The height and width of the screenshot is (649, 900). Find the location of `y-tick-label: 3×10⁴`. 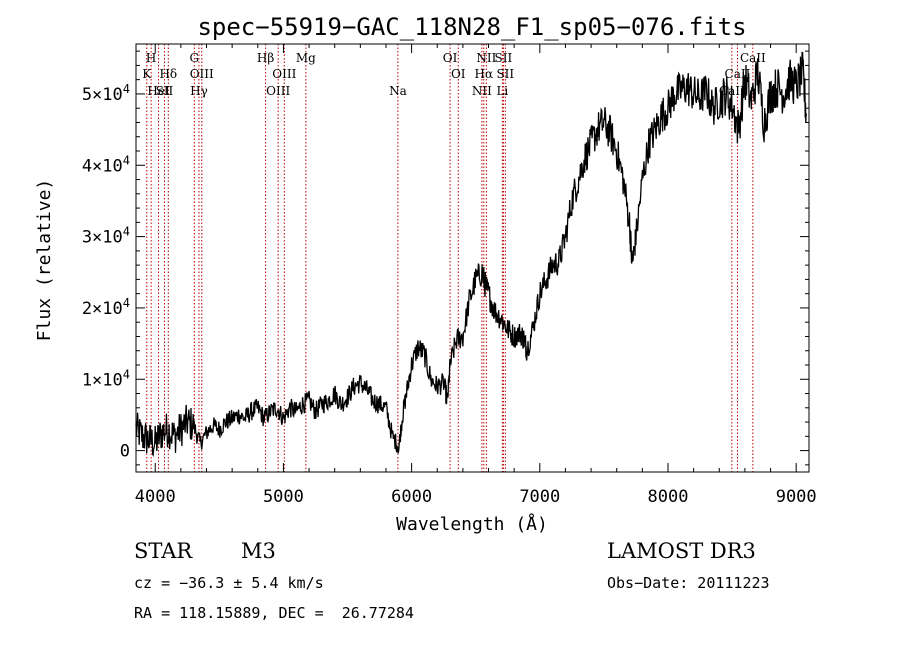

y-tick-label: 3×10⁴ is located at coordinates (106, 236).